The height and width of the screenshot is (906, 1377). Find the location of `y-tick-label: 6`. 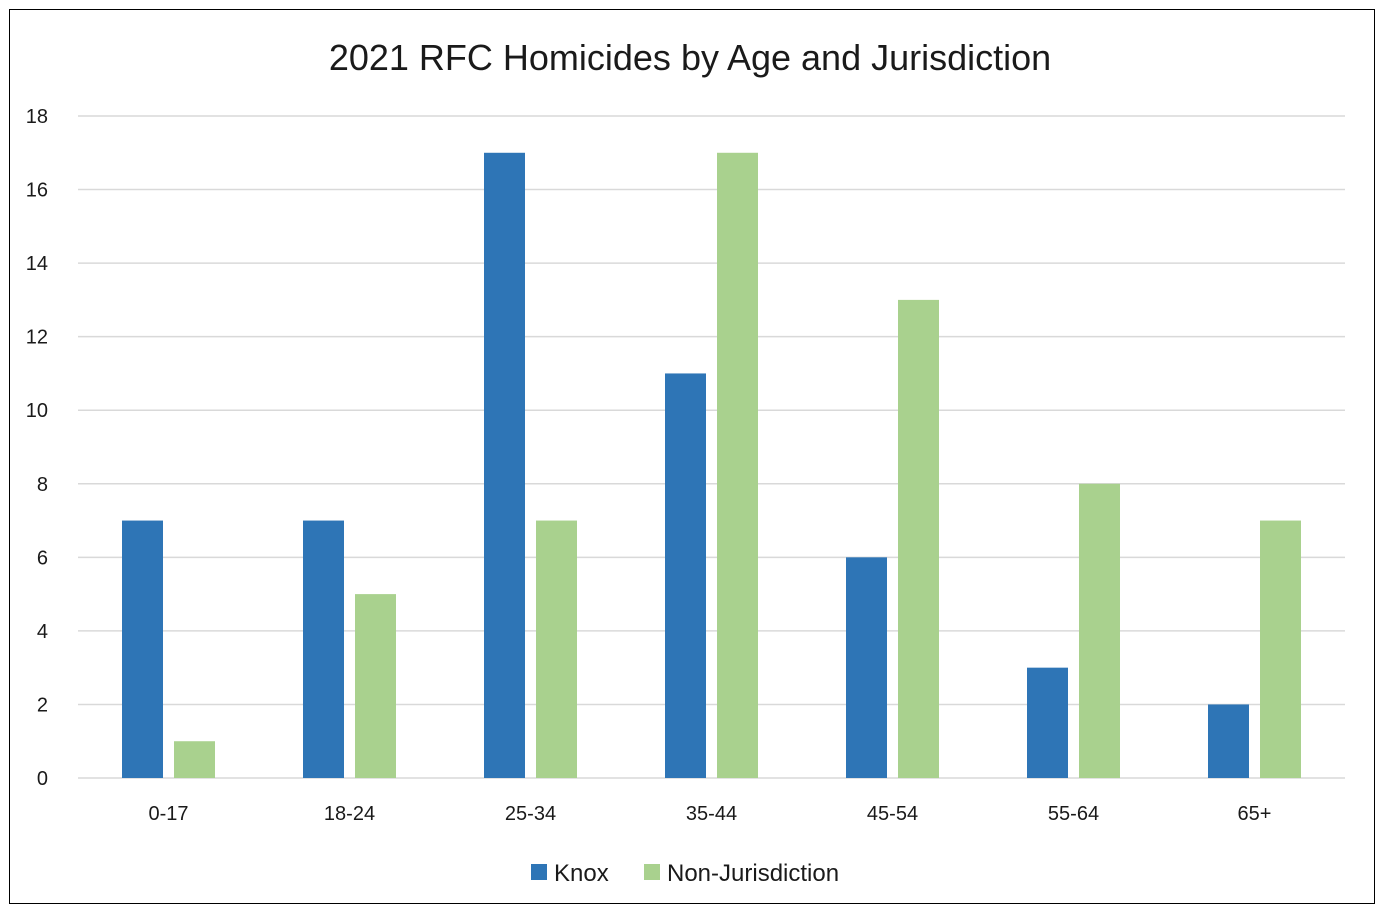

y-tick-label: 6 is located at coordinates (42, 558).